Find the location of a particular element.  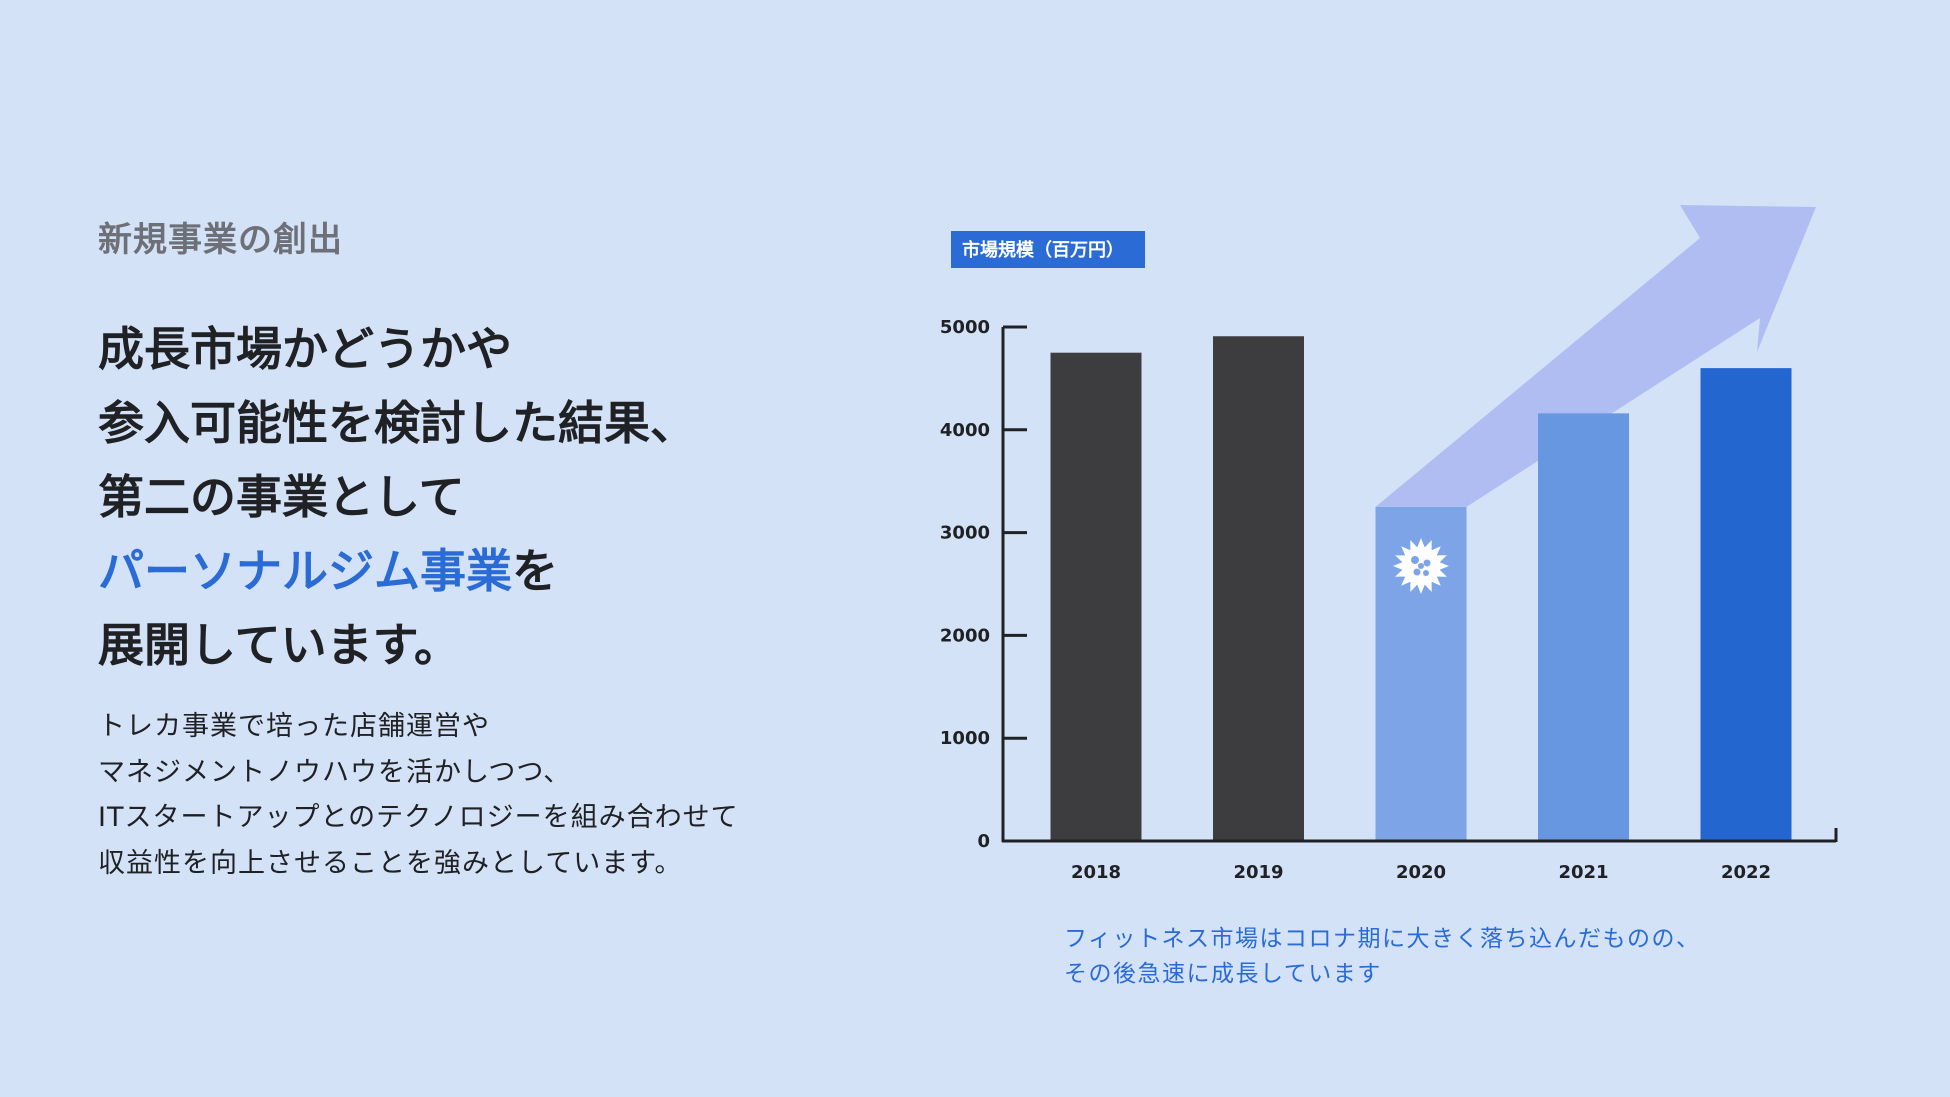

headline-line-4: パーソナルジム事業を is located at coordinates (397, 571).